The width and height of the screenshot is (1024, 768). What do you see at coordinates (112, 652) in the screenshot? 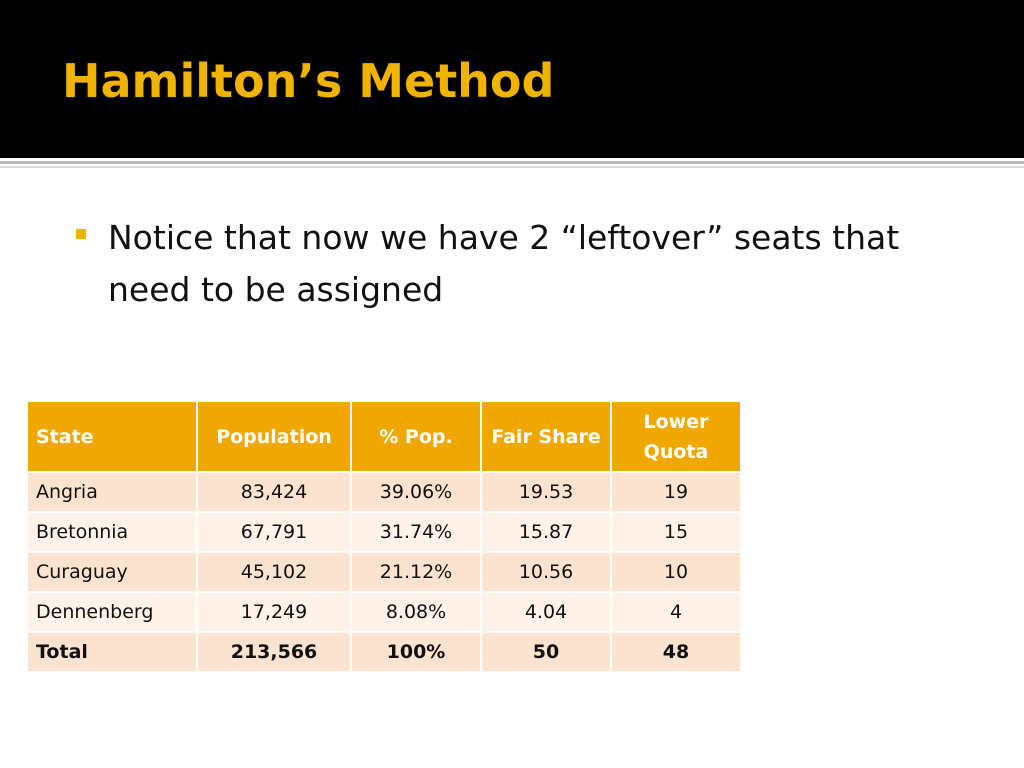
I see `cell-total-label: Total` at bounding box center [112, 652].